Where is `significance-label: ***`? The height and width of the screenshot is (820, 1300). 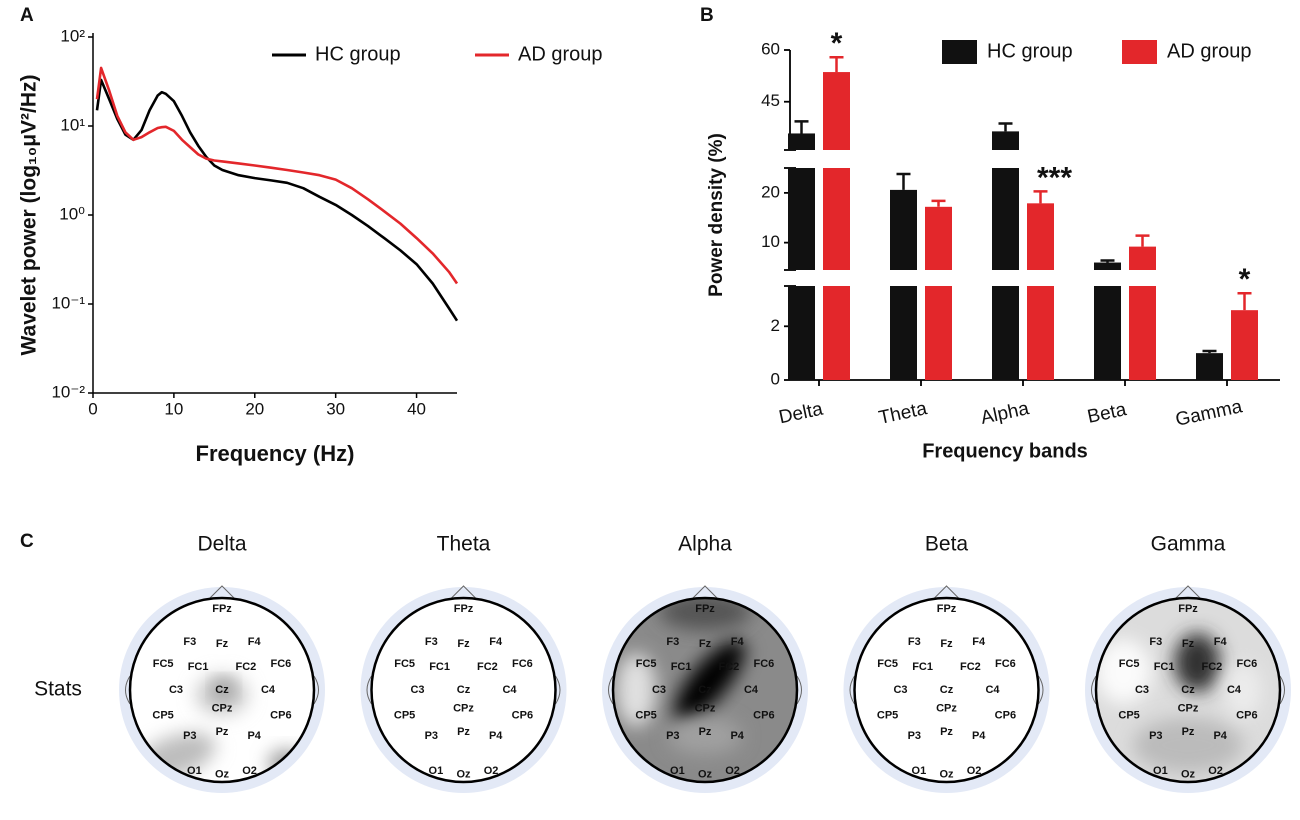 significance-label: *** is located at coordinates (1054, 177).